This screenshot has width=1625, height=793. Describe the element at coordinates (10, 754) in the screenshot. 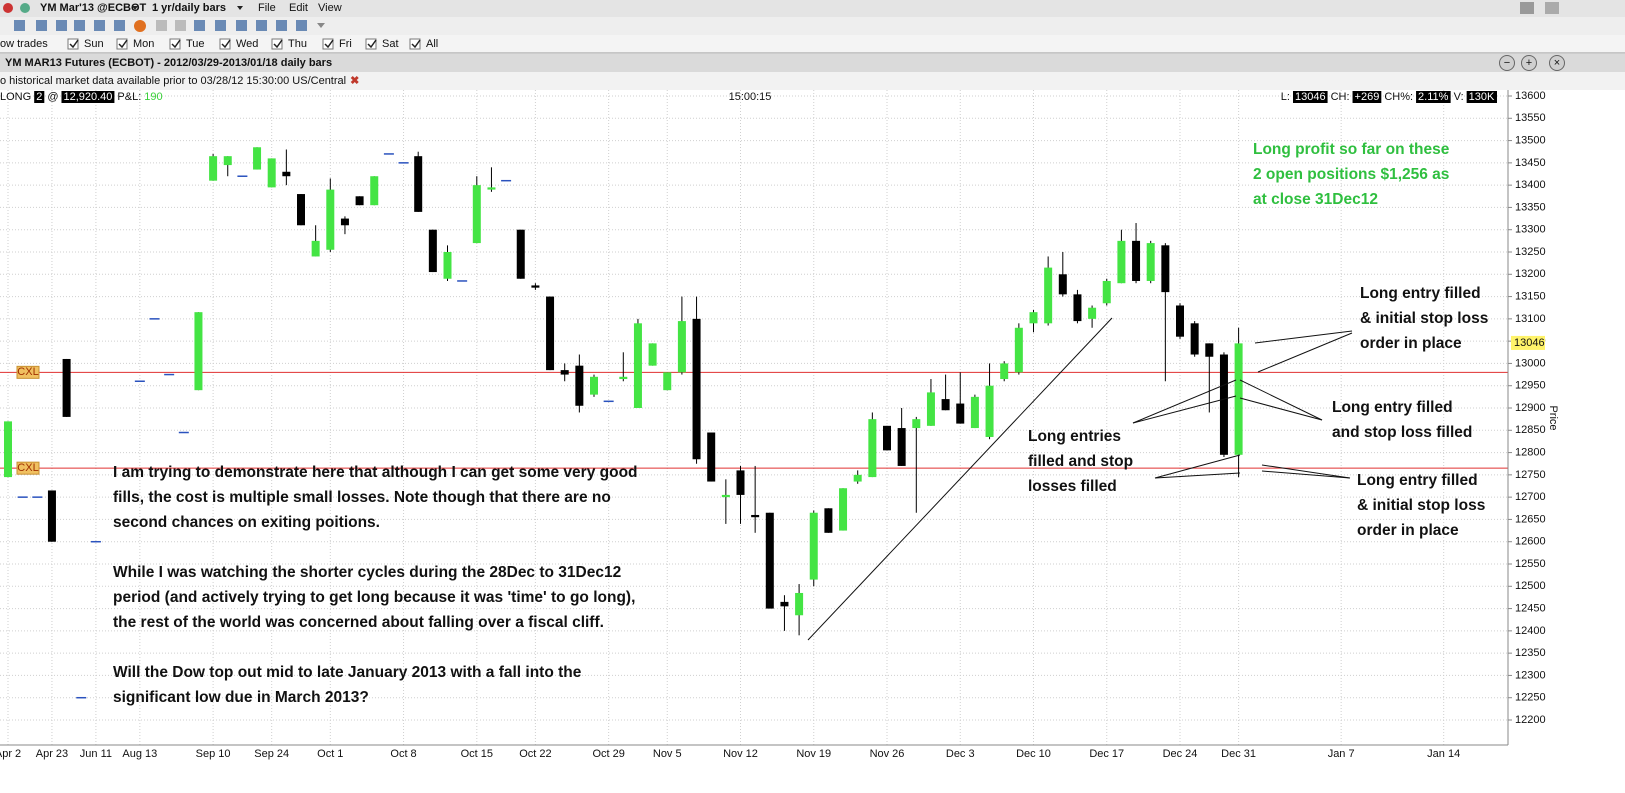

I see `x-tick-label: Apr 2` at that location.